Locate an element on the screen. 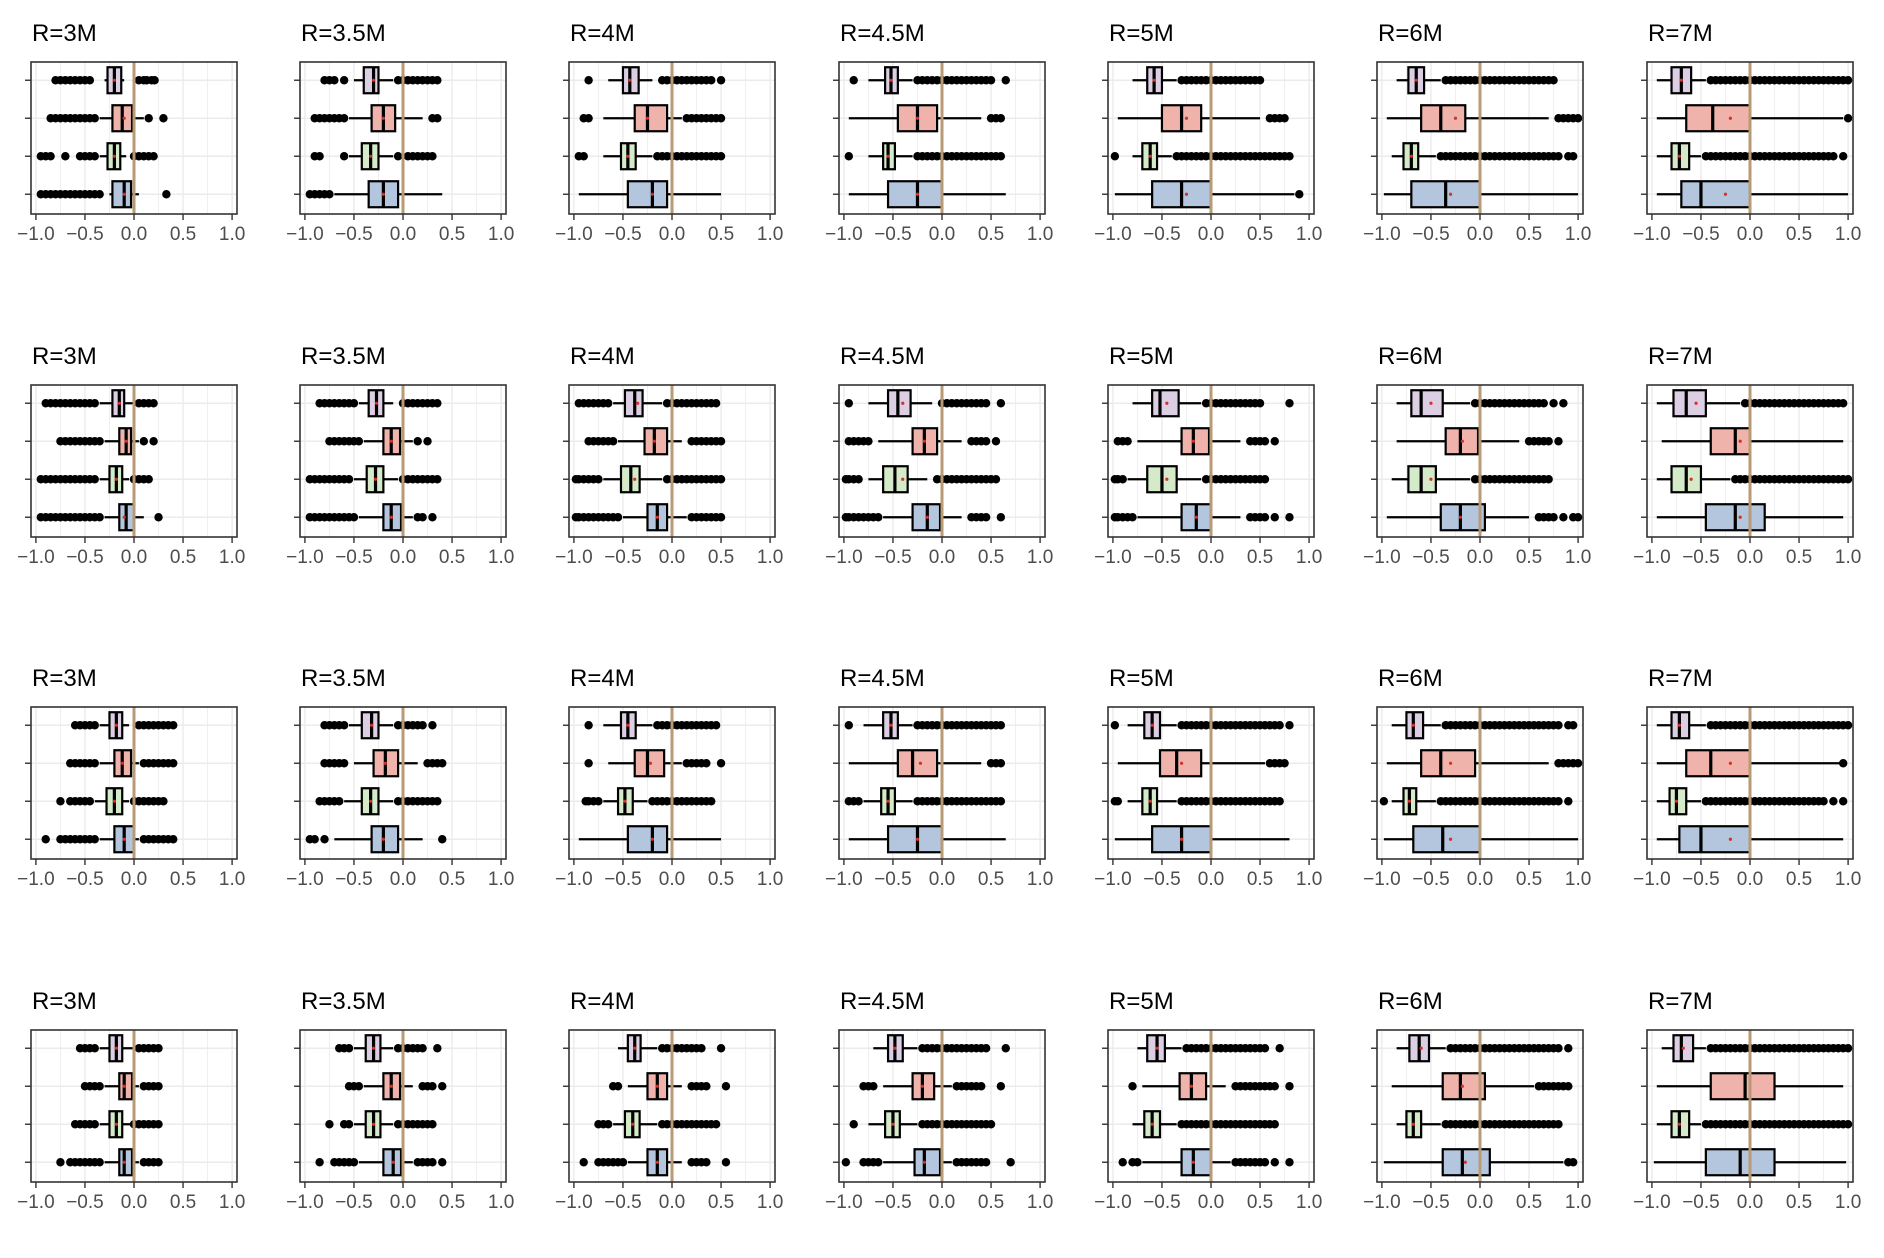 Image resolution: width=1884 pixels, height=1258 pixels. x-tick-label: 1.0 is located at coordinates (770, 557).